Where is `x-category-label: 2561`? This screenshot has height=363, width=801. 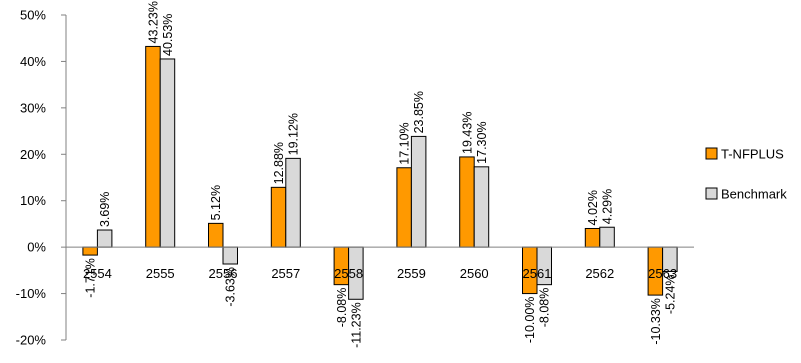 x-category-label: 2561 is located at coordinates (537, 273).